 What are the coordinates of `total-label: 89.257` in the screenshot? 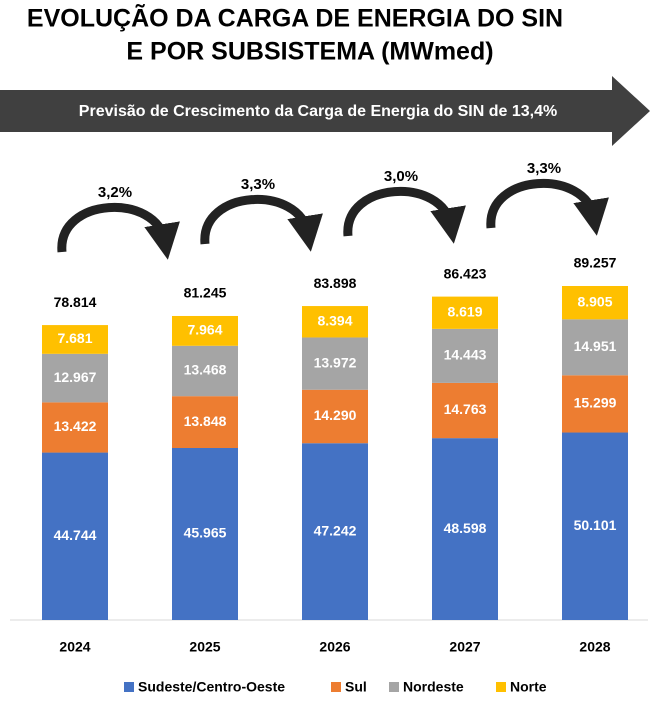 It's located at (595, 263).